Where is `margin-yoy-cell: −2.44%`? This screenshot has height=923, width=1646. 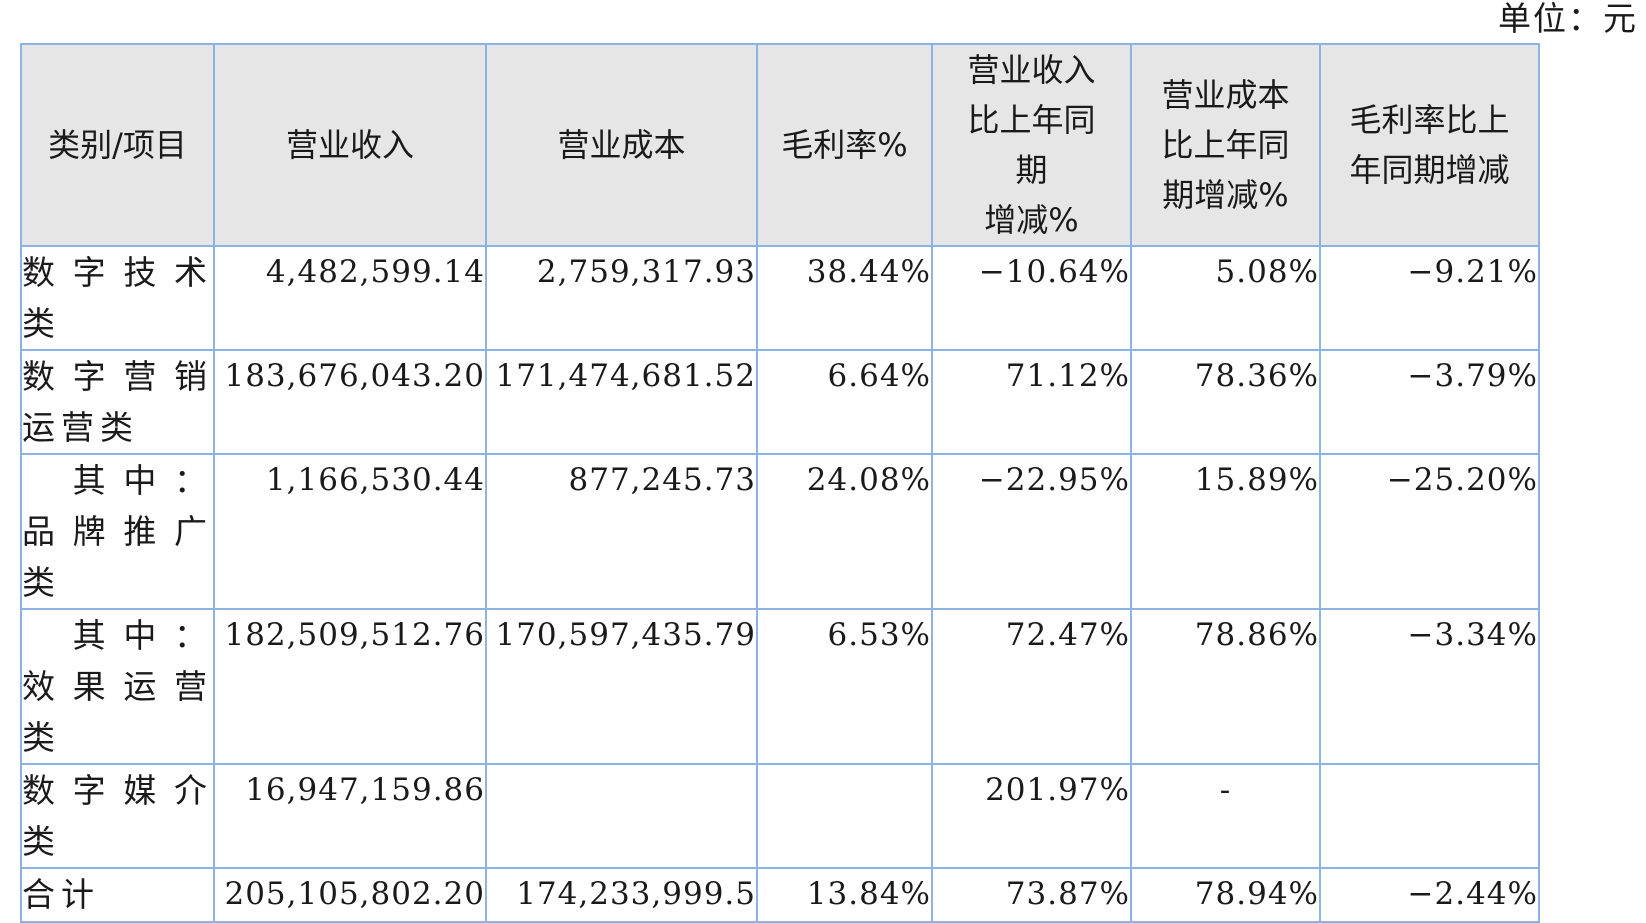 margin-yoy-cell: −2.44% is located at coordinates (1429, 895).